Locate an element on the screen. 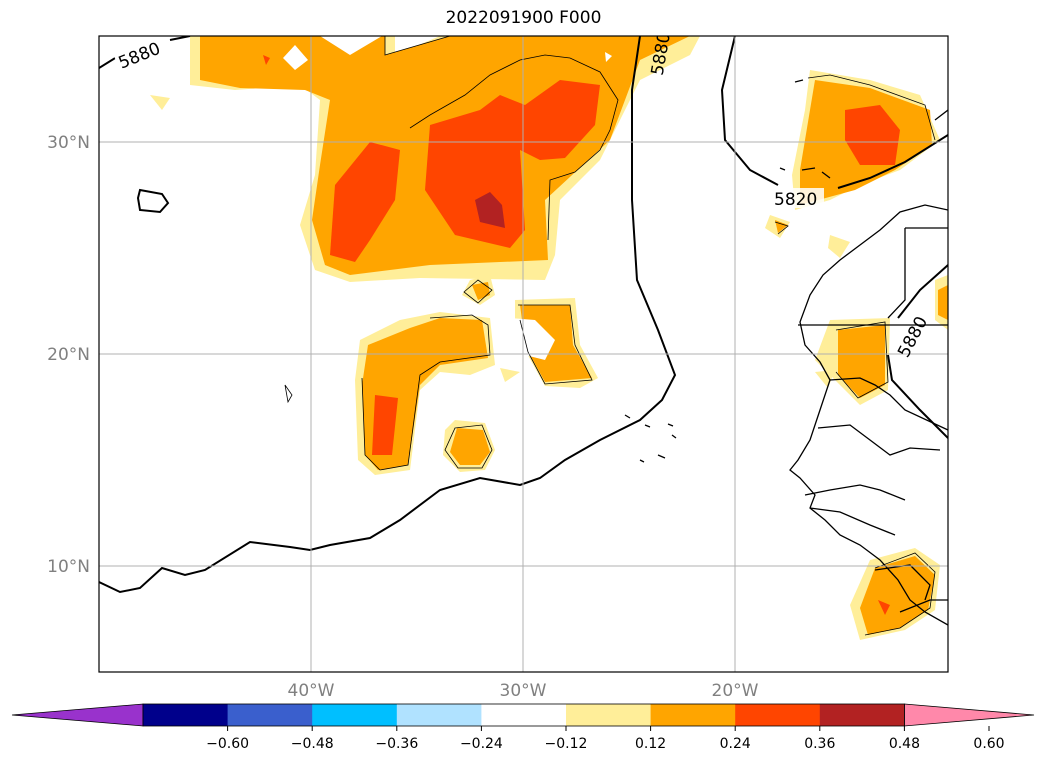 The image size is (1047, 765). lon-labels: 40°W 30°W 20°W is located at coordinates (523, 691).